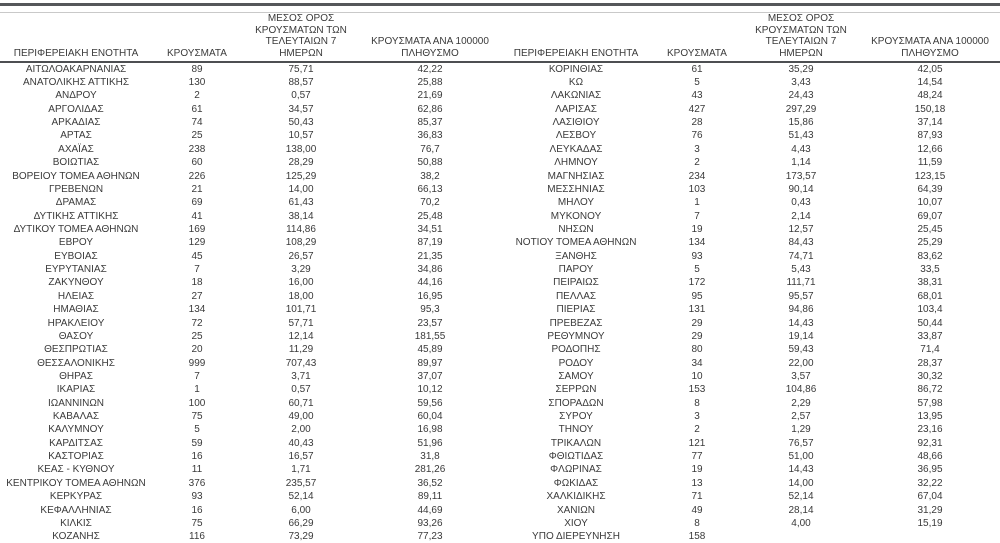 This screenshot has height=543, width=1000. What do you see at coordinates (930, 229) in the screenshot?
I see `per100k-cell: 25,45` at bounding box center [930, 229].